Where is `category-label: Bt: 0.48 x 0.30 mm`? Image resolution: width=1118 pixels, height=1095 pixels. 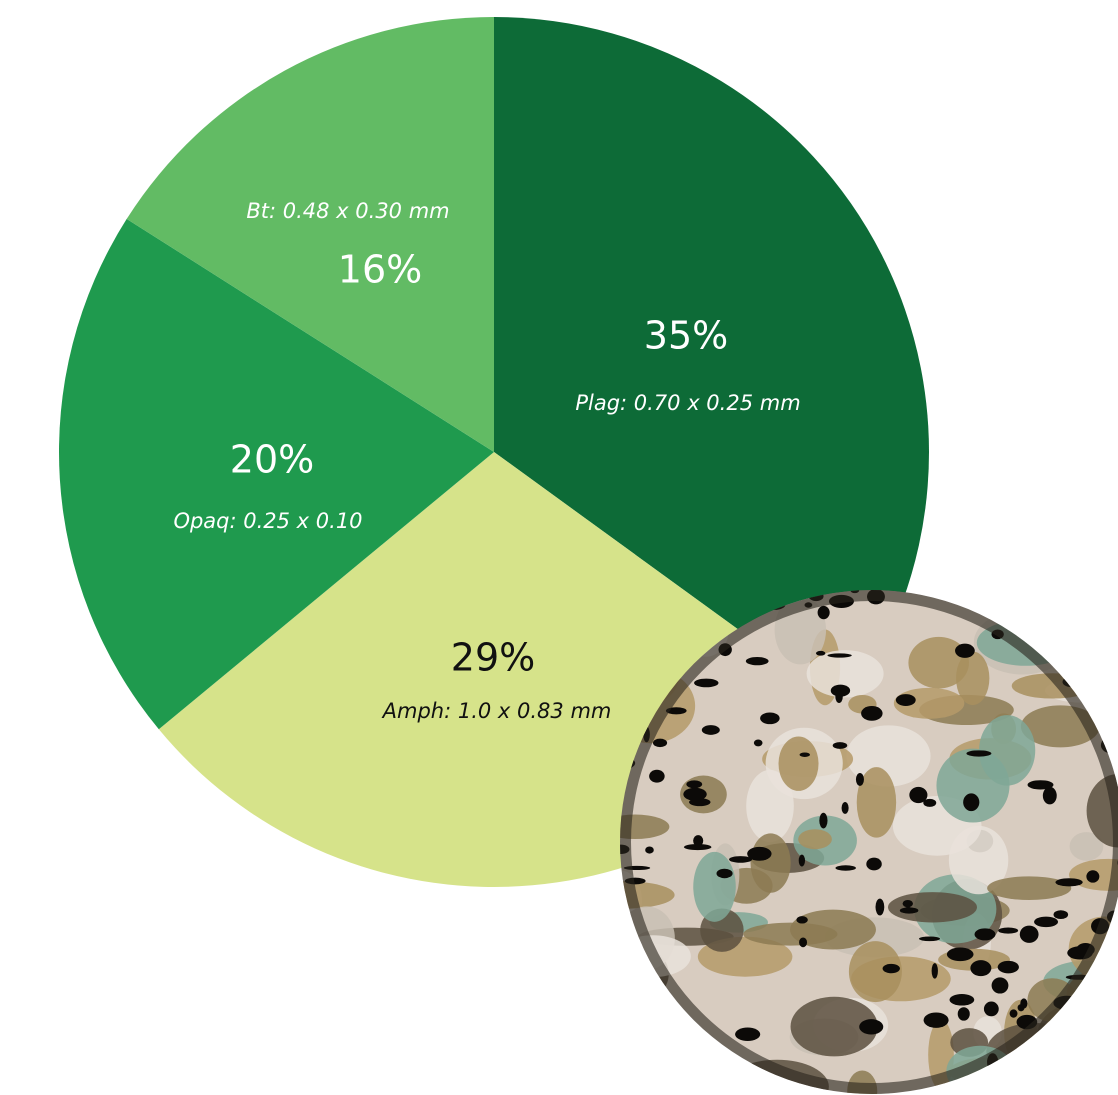 category-label: Bt: 0.48 x 0.30 mm is located at coordinates (347, 211).